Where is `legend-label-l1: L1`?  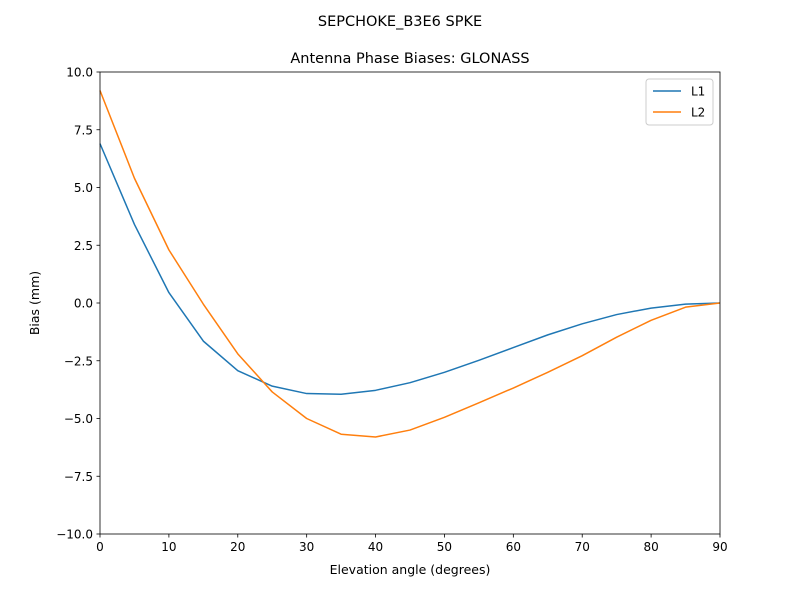 legend-label-l1: L1 is located at coordinates (698, 92).